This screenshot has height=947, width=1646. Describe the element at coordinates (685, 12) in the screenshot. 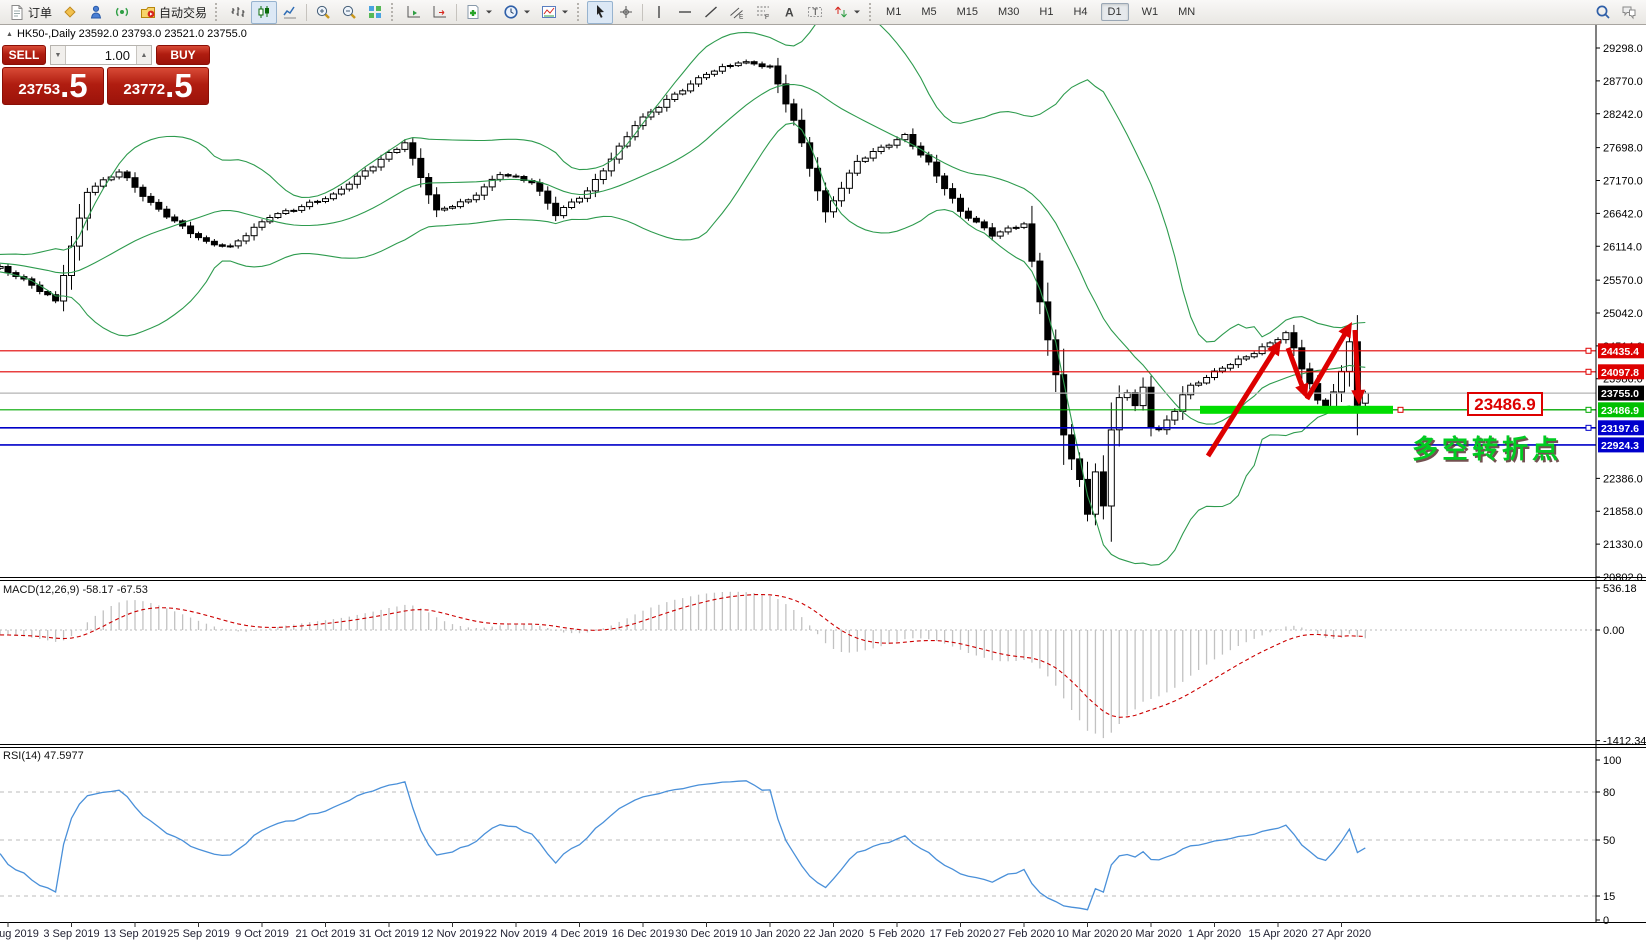

I see `horizontal-line-tool-button` at that location.